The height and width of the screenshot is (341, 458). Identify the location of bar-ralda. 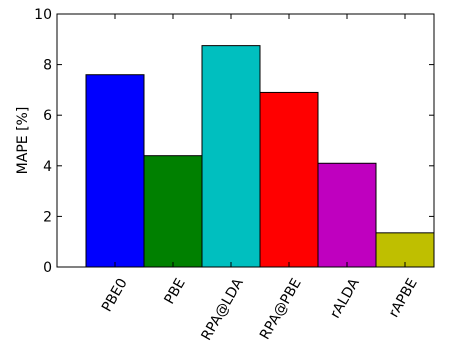
(347, 215).